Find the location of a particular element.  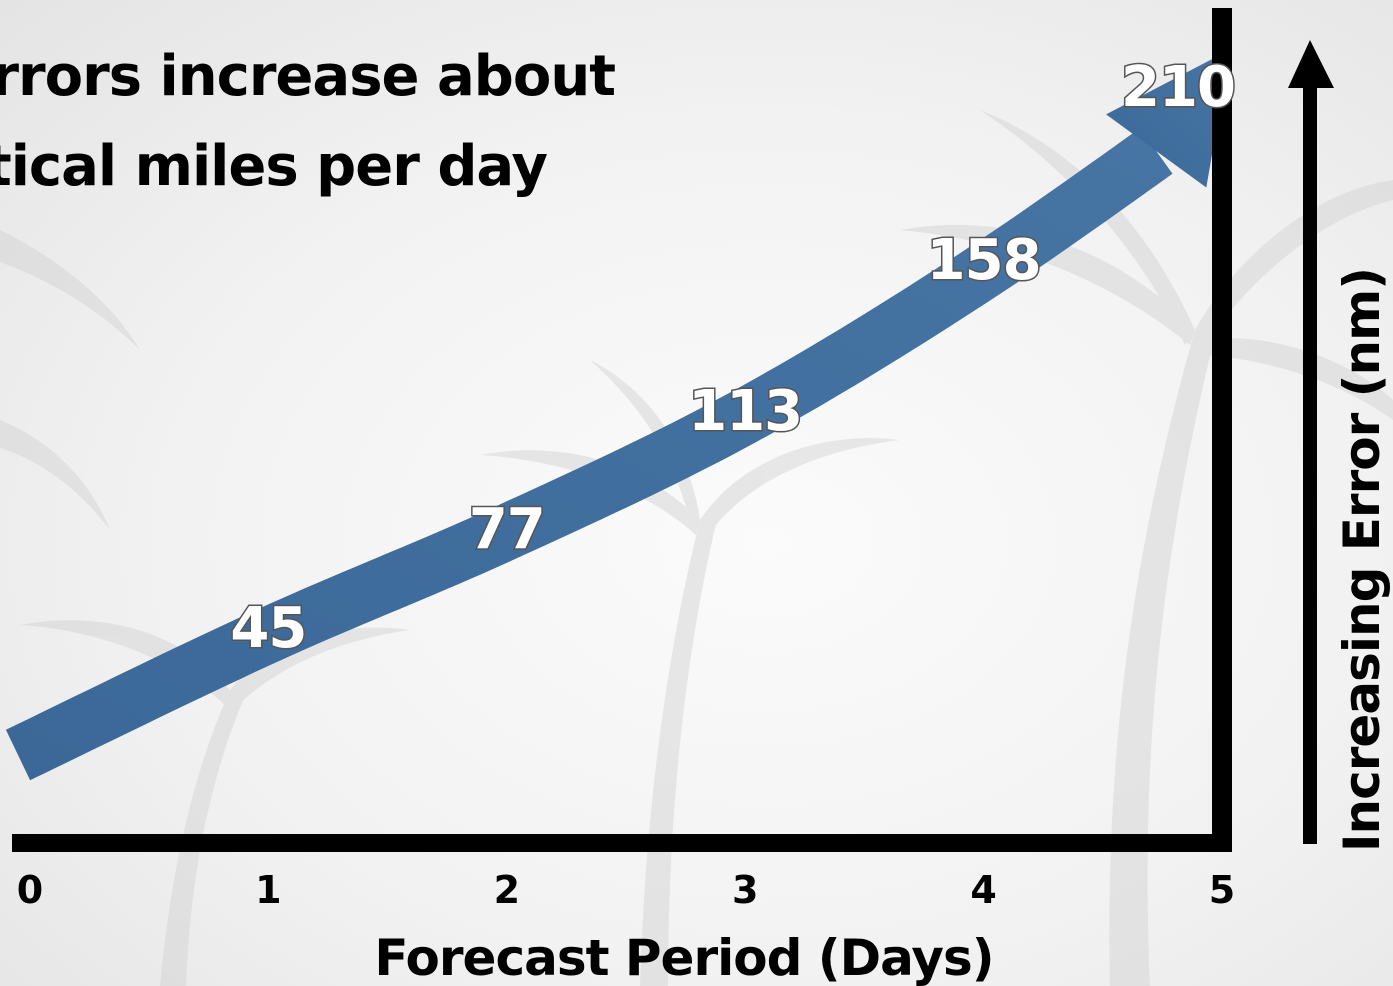

increasing-error-arrow-head is located at coordinates (1311, 64).